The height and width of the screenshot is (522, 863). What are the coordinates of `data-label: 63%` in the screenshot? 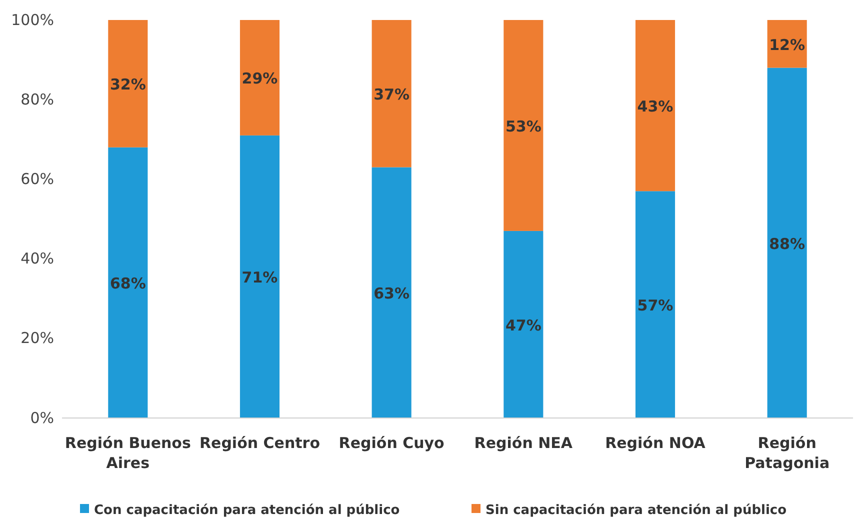 It's located at (392, 293).